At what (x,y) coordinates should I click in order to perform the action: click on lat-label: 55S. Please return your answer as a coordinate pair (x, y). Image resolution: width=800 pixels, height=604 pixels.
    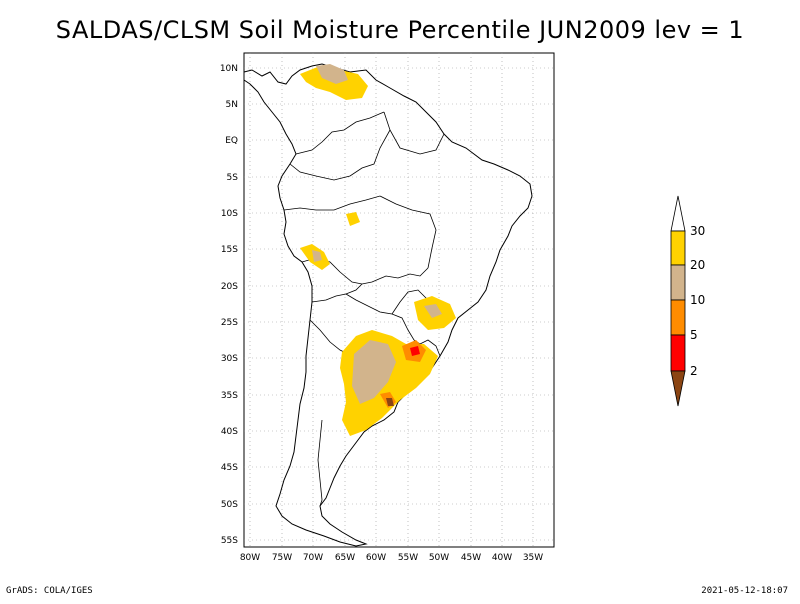
    Looking at the image, I should click on (229, 541).